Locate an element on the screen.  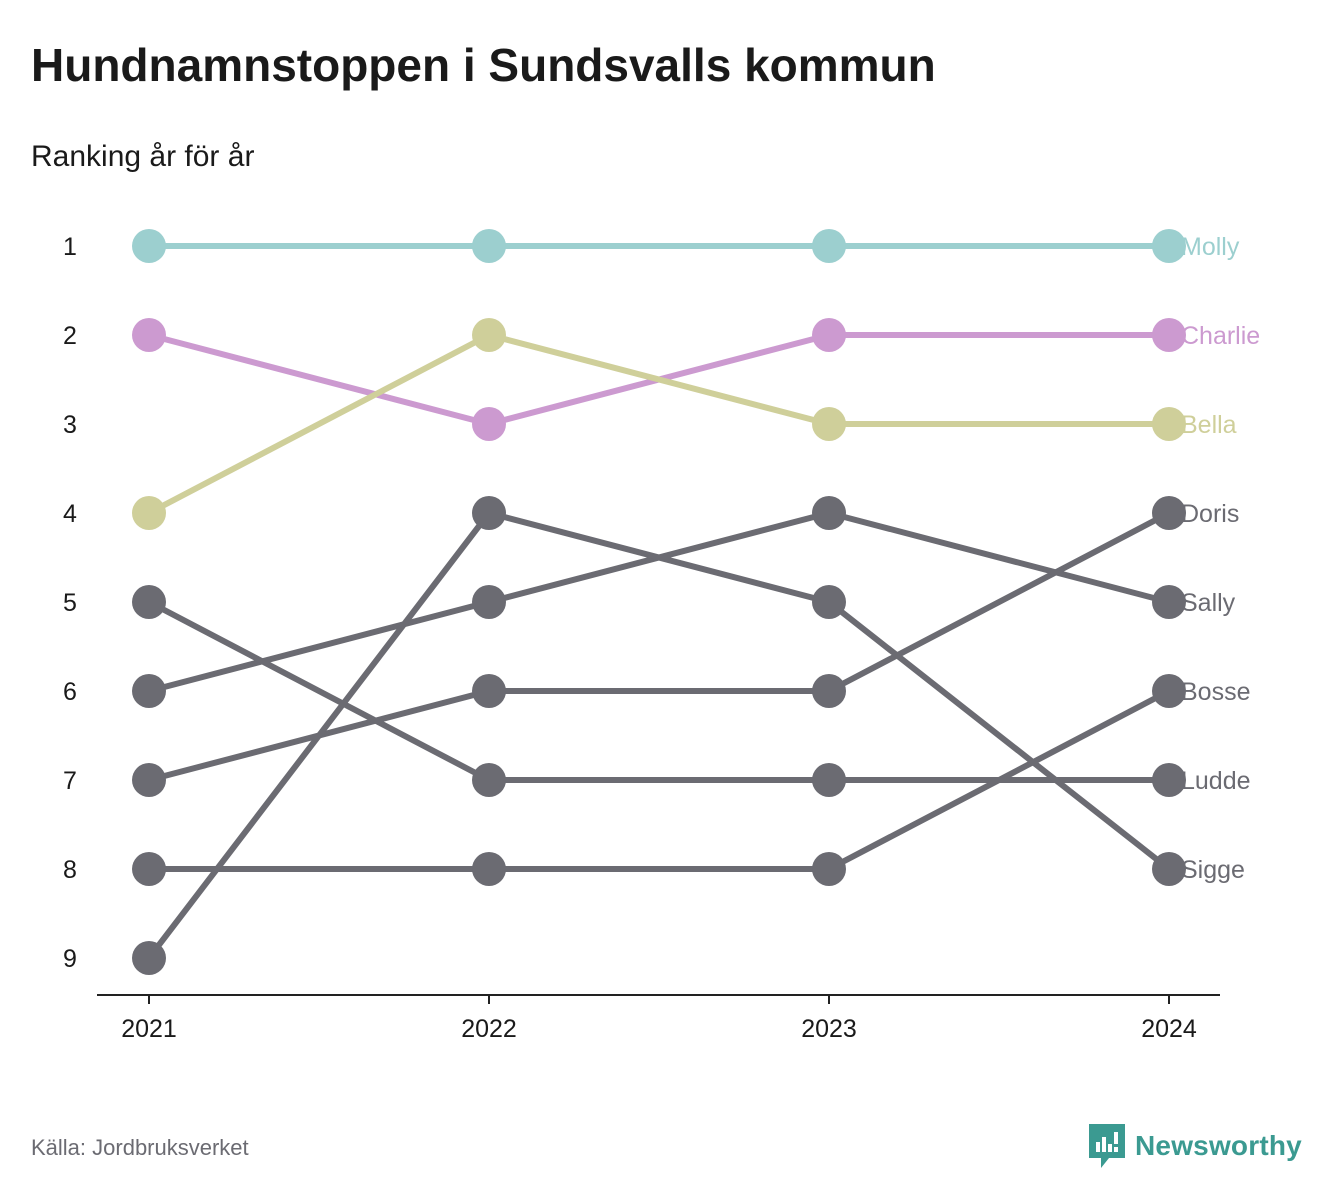
brand-logo: Newsworthy is located at coordinates (1195, 1146).